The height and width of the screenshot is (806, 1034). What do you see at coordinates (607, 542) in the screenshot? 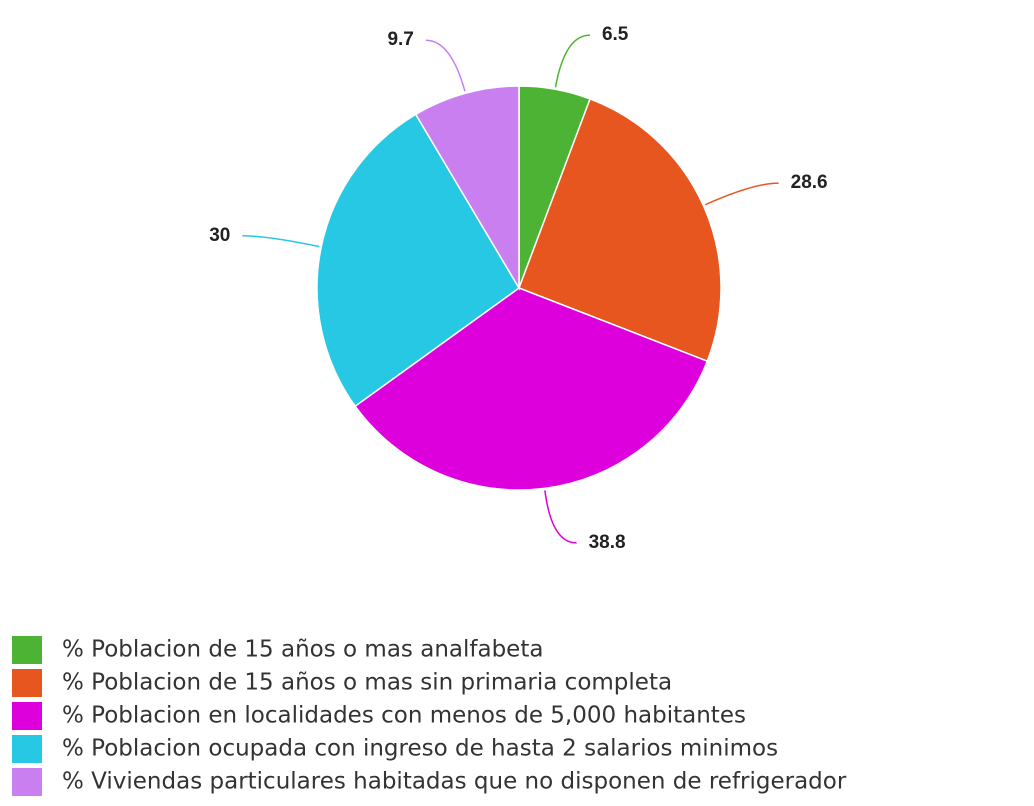
I see `data-label: 38.8` at bounding box center [607, 542].